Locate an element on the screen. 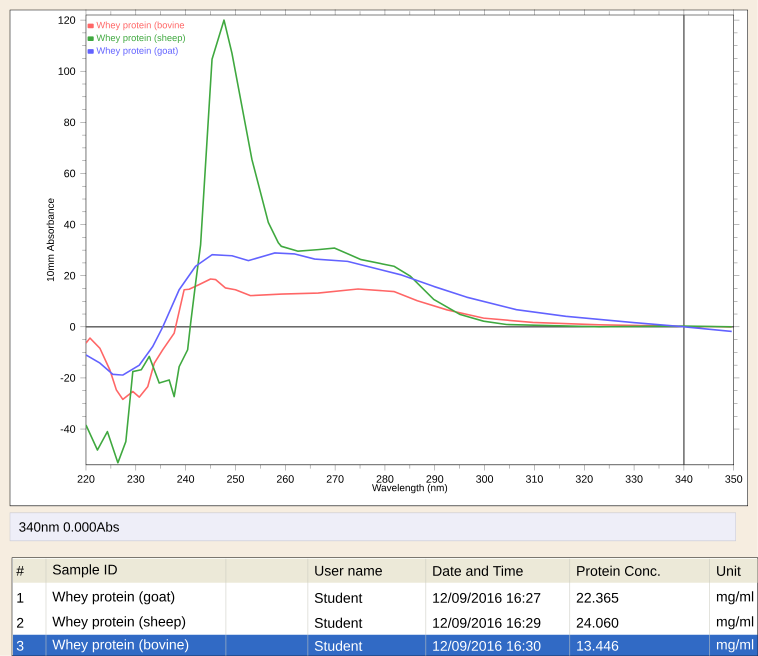  legend-label: Whey protein (goat) is located at coordinates (137, 51).